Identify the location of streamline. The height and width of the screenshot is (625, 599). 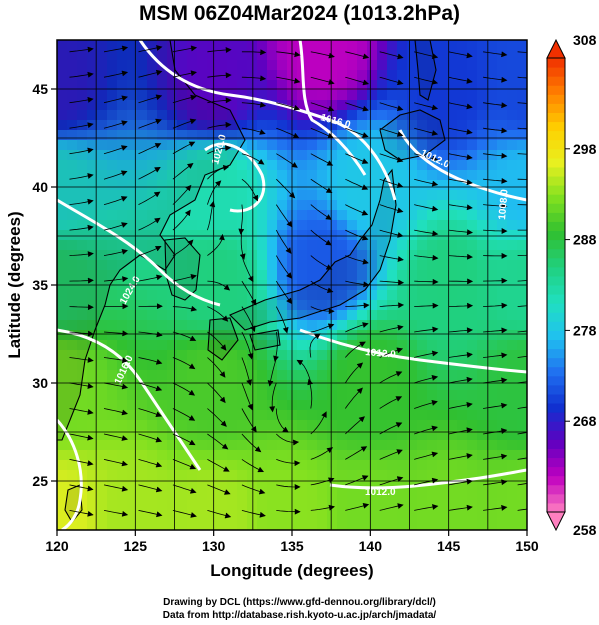
(522, 230).